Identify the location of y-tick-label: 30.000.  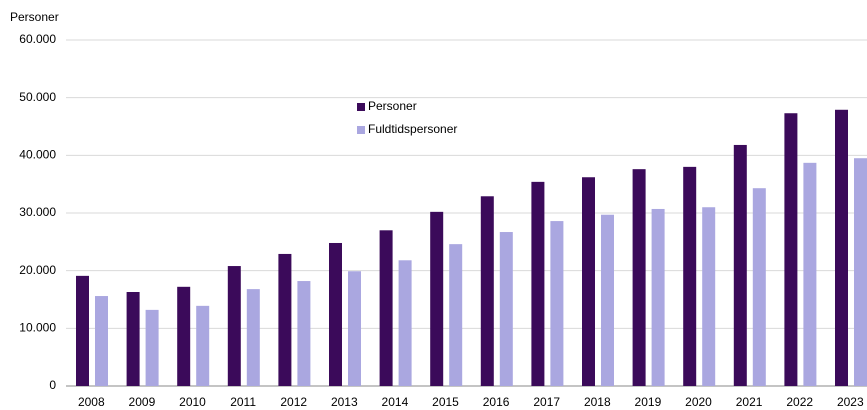
(37, 212).